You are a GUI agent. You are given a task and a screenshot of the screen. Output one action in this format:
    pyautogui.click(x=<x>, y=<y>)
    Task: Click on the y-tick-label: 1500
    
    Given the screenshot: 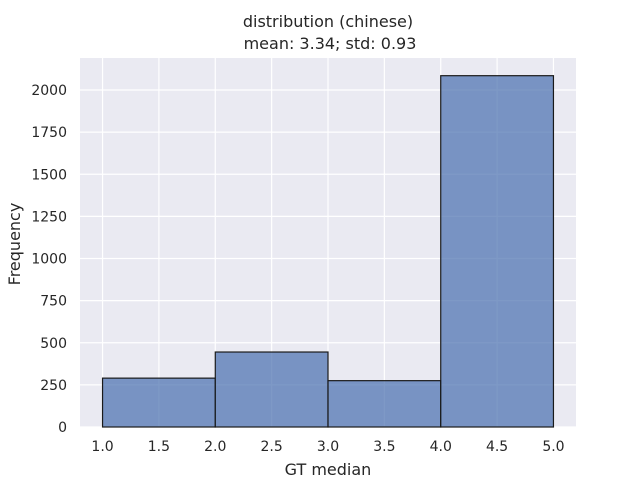 What is the action you would take?
    pyautogui.click(x=49, y=175)
    